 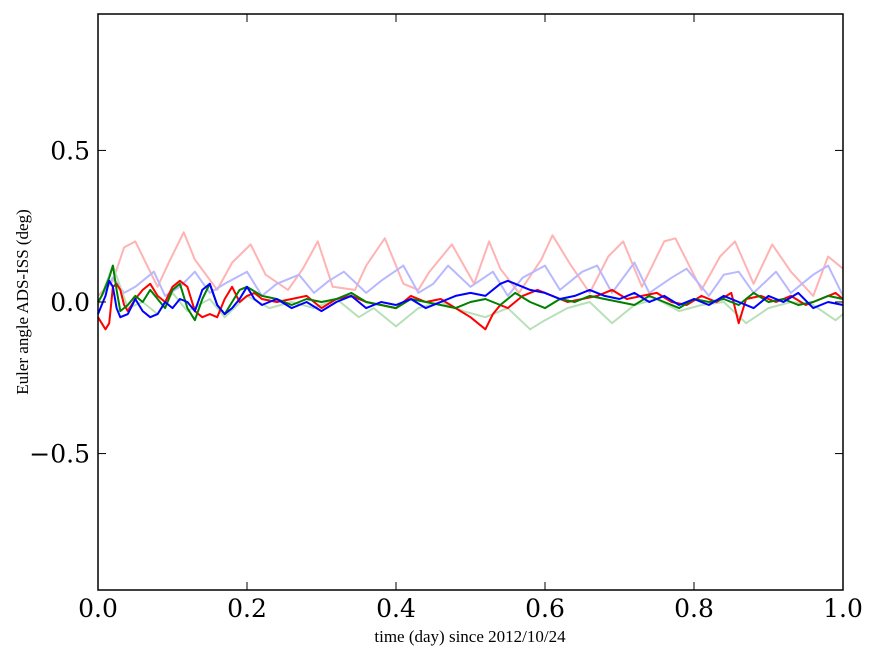 I want to click on x-tick-label: 0.0, so click(x=98, y=608).